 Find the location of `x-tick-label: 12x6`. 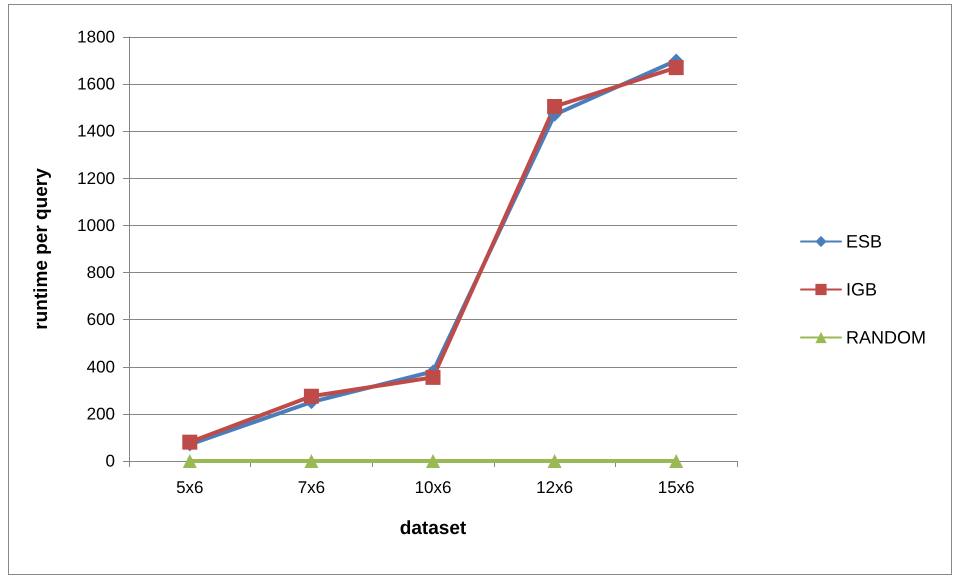

x-tick-label: 12x6 is located at coordinates (555, 487).